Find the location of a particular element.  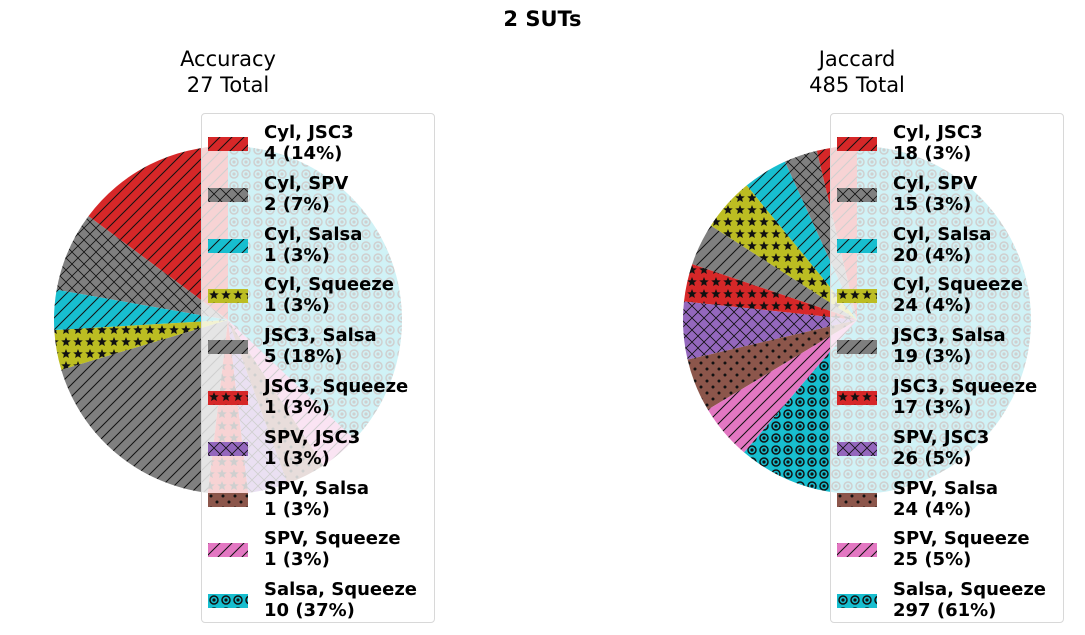

legend-item: Cyl, Squeeze 24 (4%) is located at coordinates (948, 293).